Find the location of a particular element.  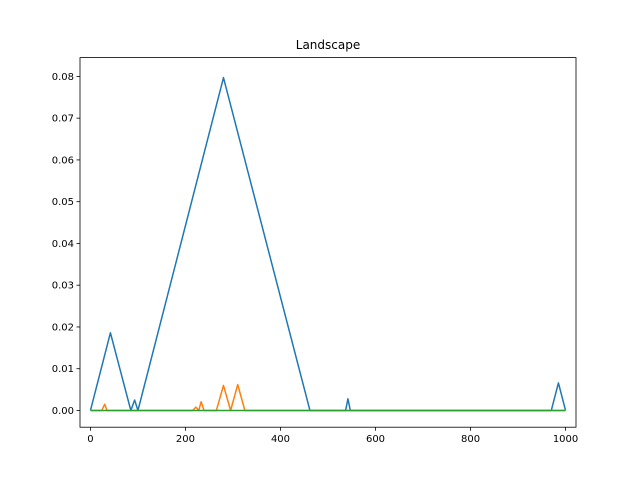

y-tick-label: 0.07 is located at coordinates (63, 119).